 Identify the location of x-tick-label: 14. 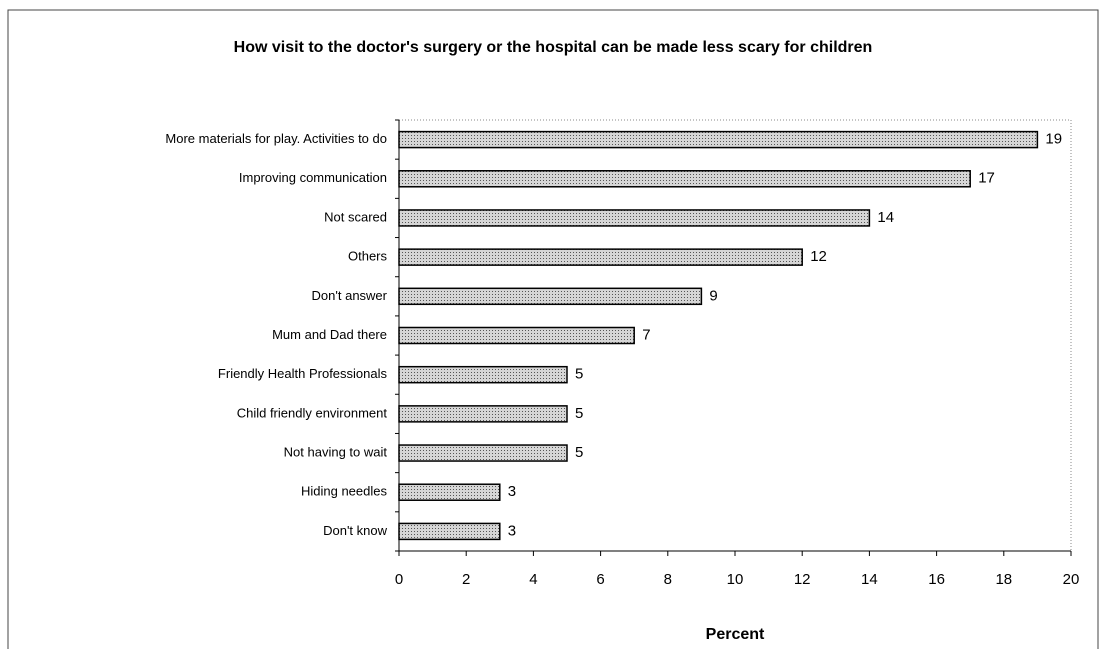
(869, 579).